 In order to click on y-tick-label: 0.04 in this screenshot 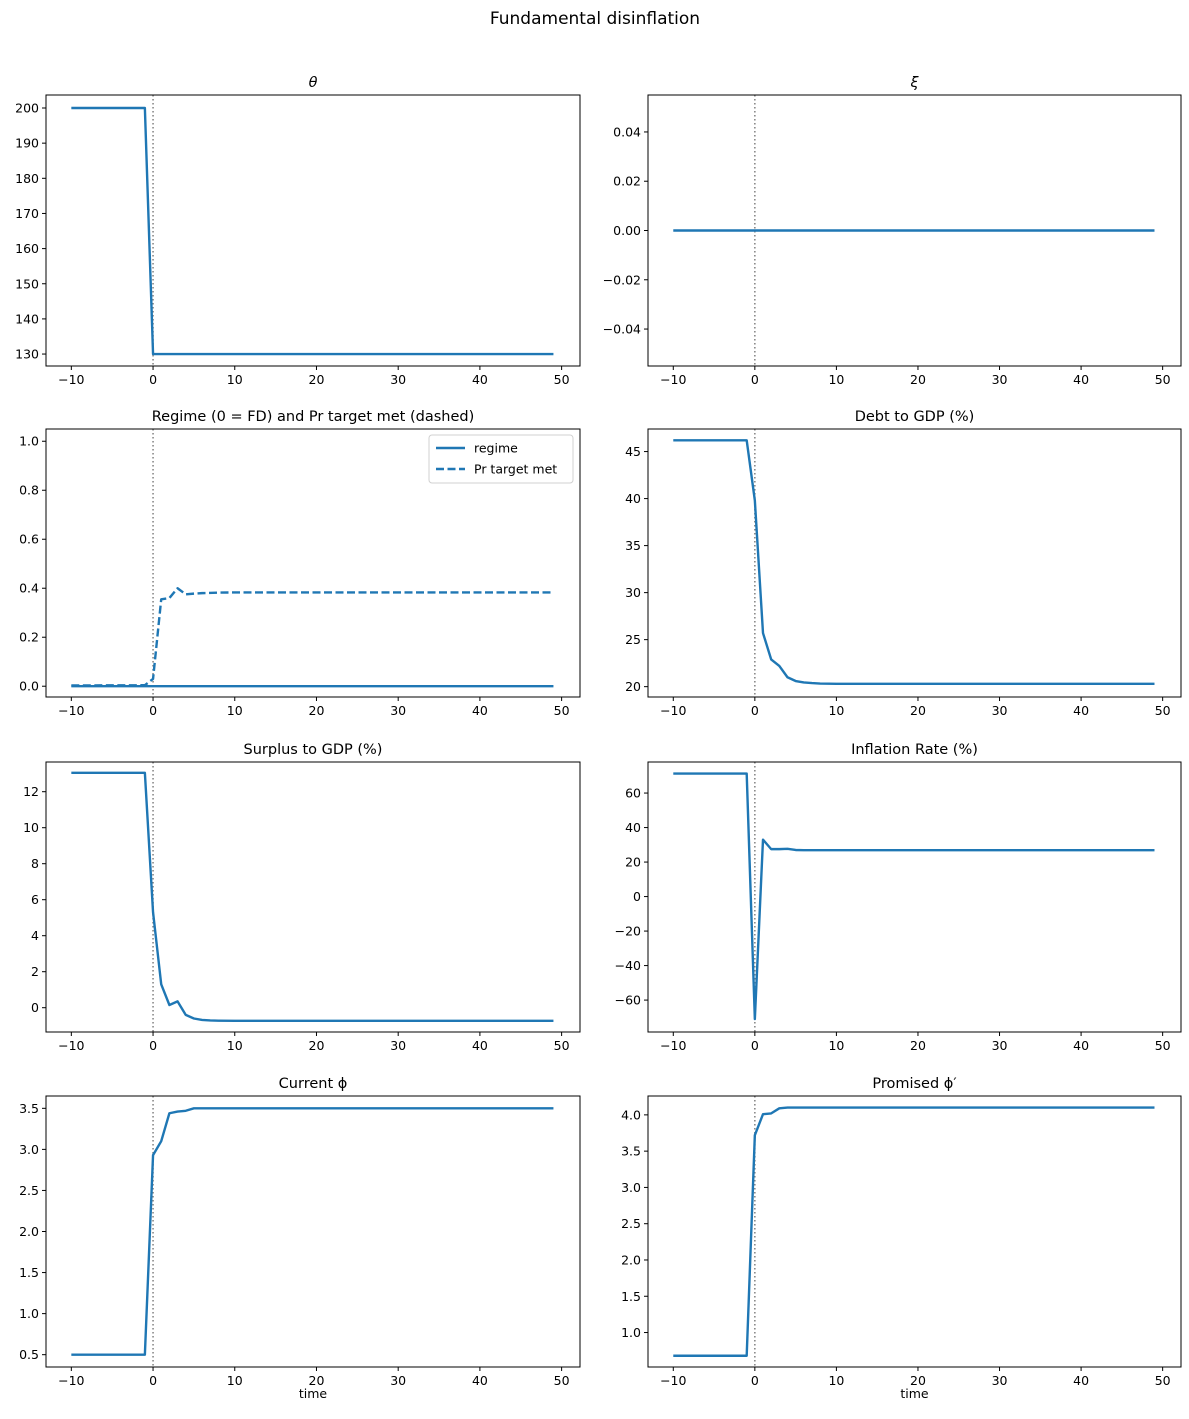, I will do `click(627, 131)`.